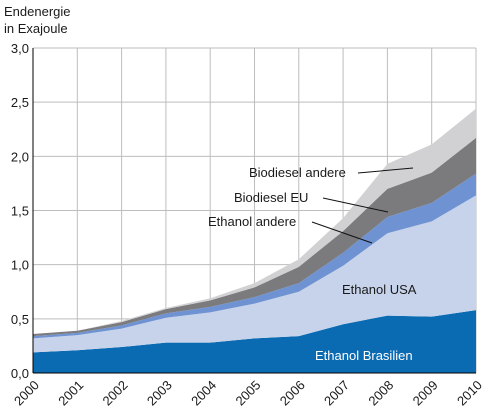  What do you see at coordinates (271, 197) in the screenshot?
I see `label-biodiesel-eu: Biodiesel EU` at bounding box center [271, 197].